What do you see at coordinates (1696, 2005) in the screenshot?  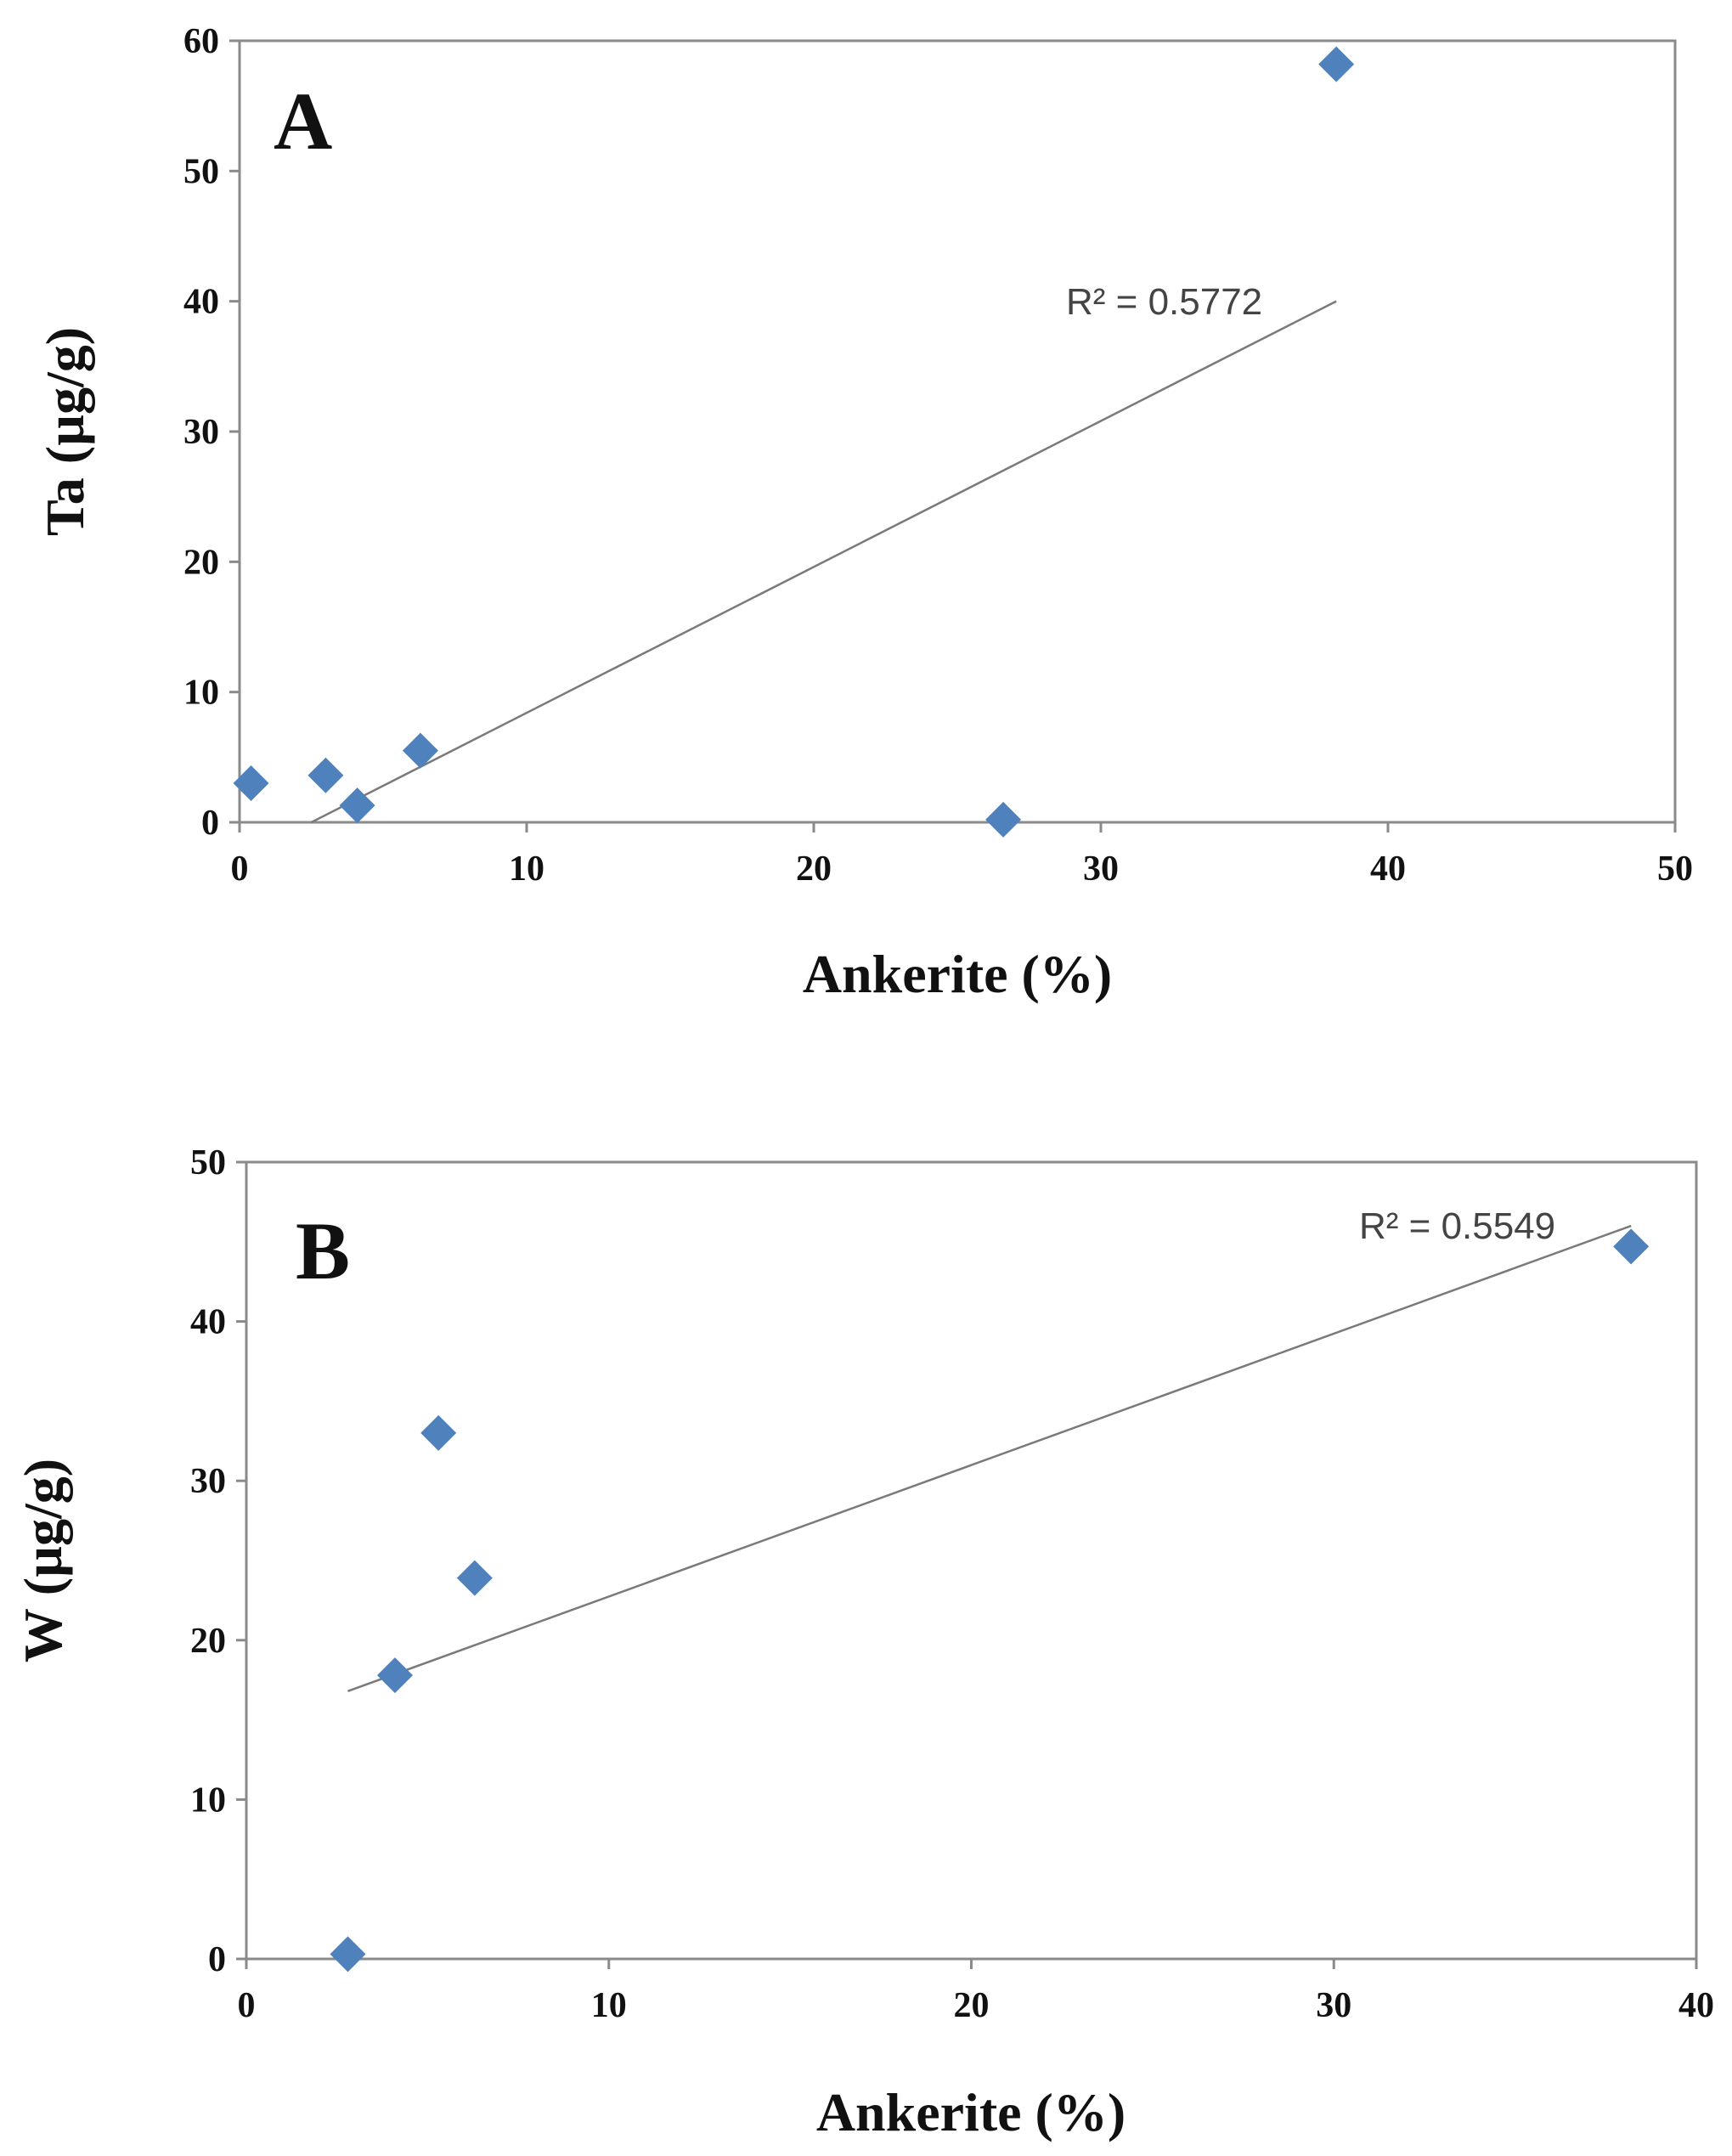 I see `x-tick-label-b: 40` at bounding box center [1696, 2005].